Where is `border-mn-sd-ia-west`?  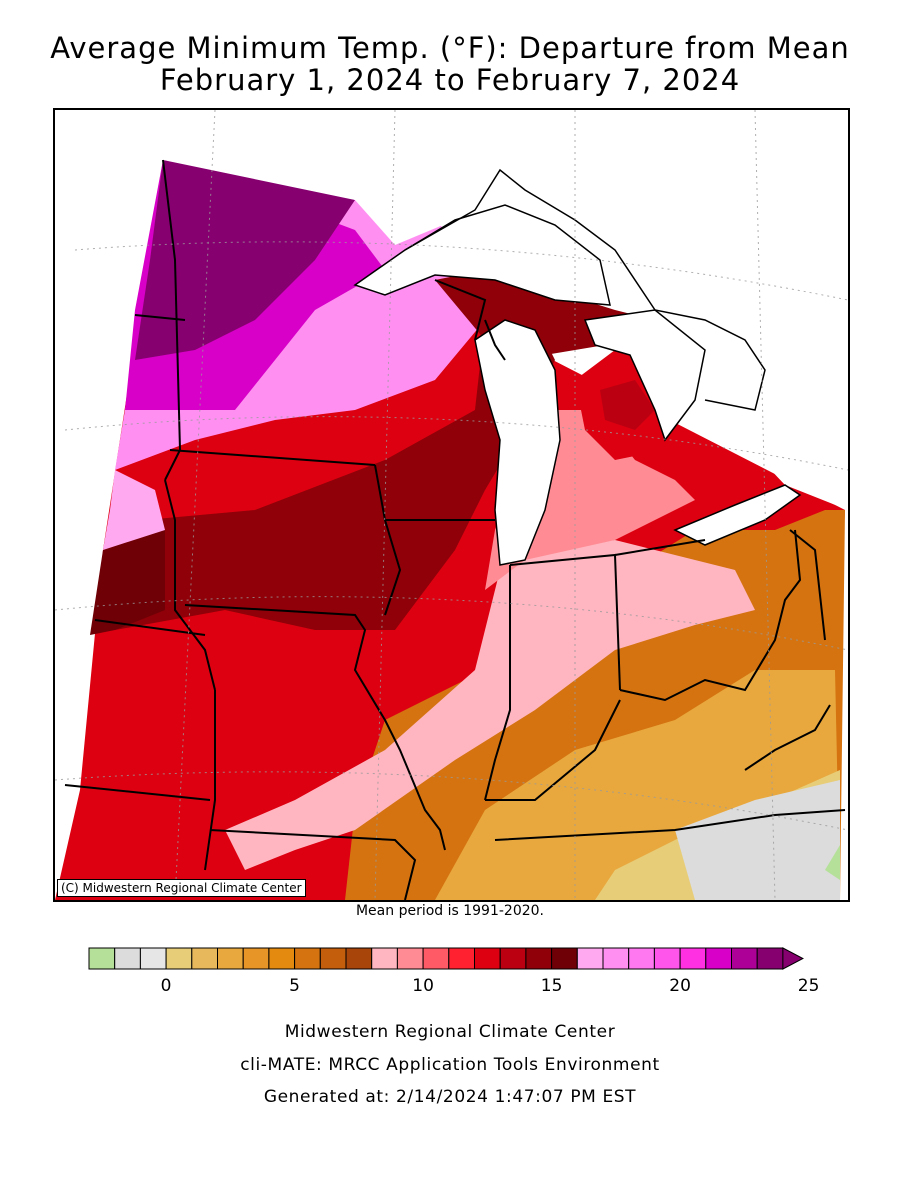 border-mn-sd-ia-west is located at coordinates (190, 585).